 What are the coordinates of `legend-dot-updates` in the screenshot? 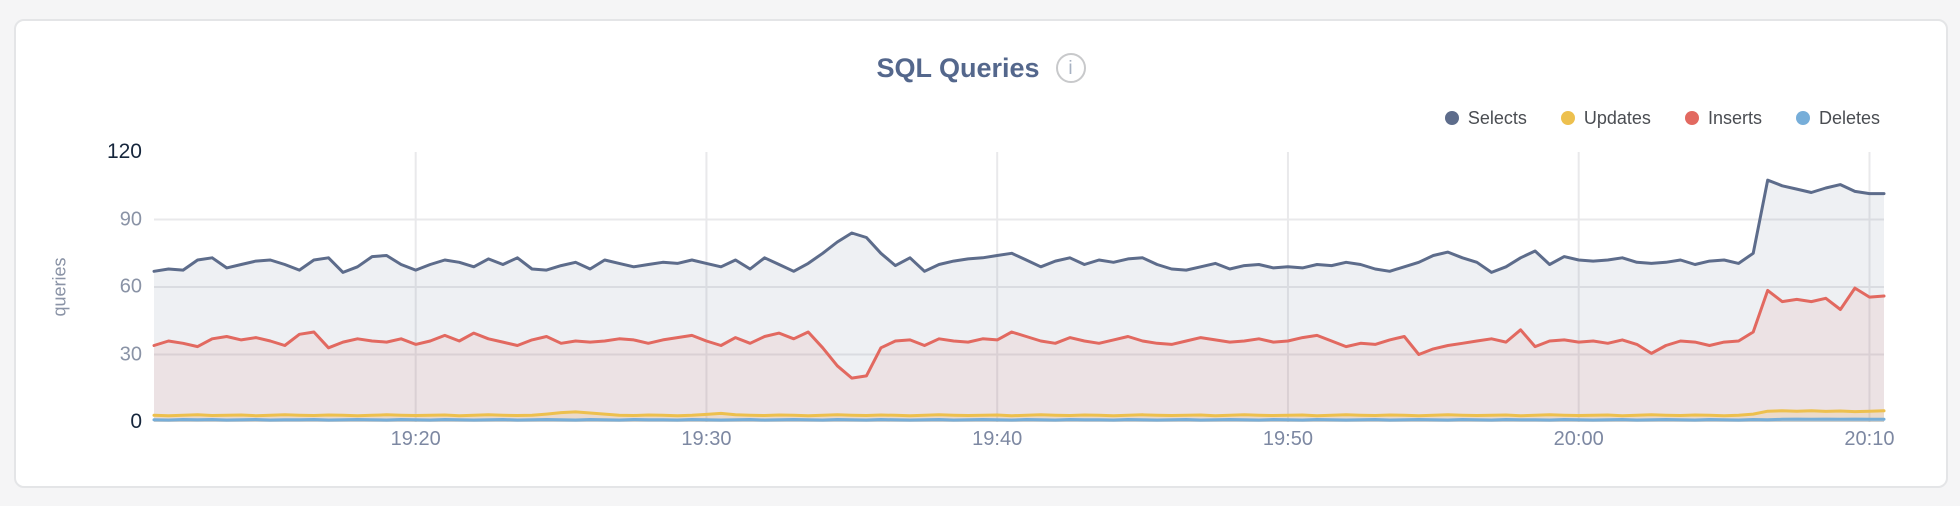 It's located at (1567, 118).